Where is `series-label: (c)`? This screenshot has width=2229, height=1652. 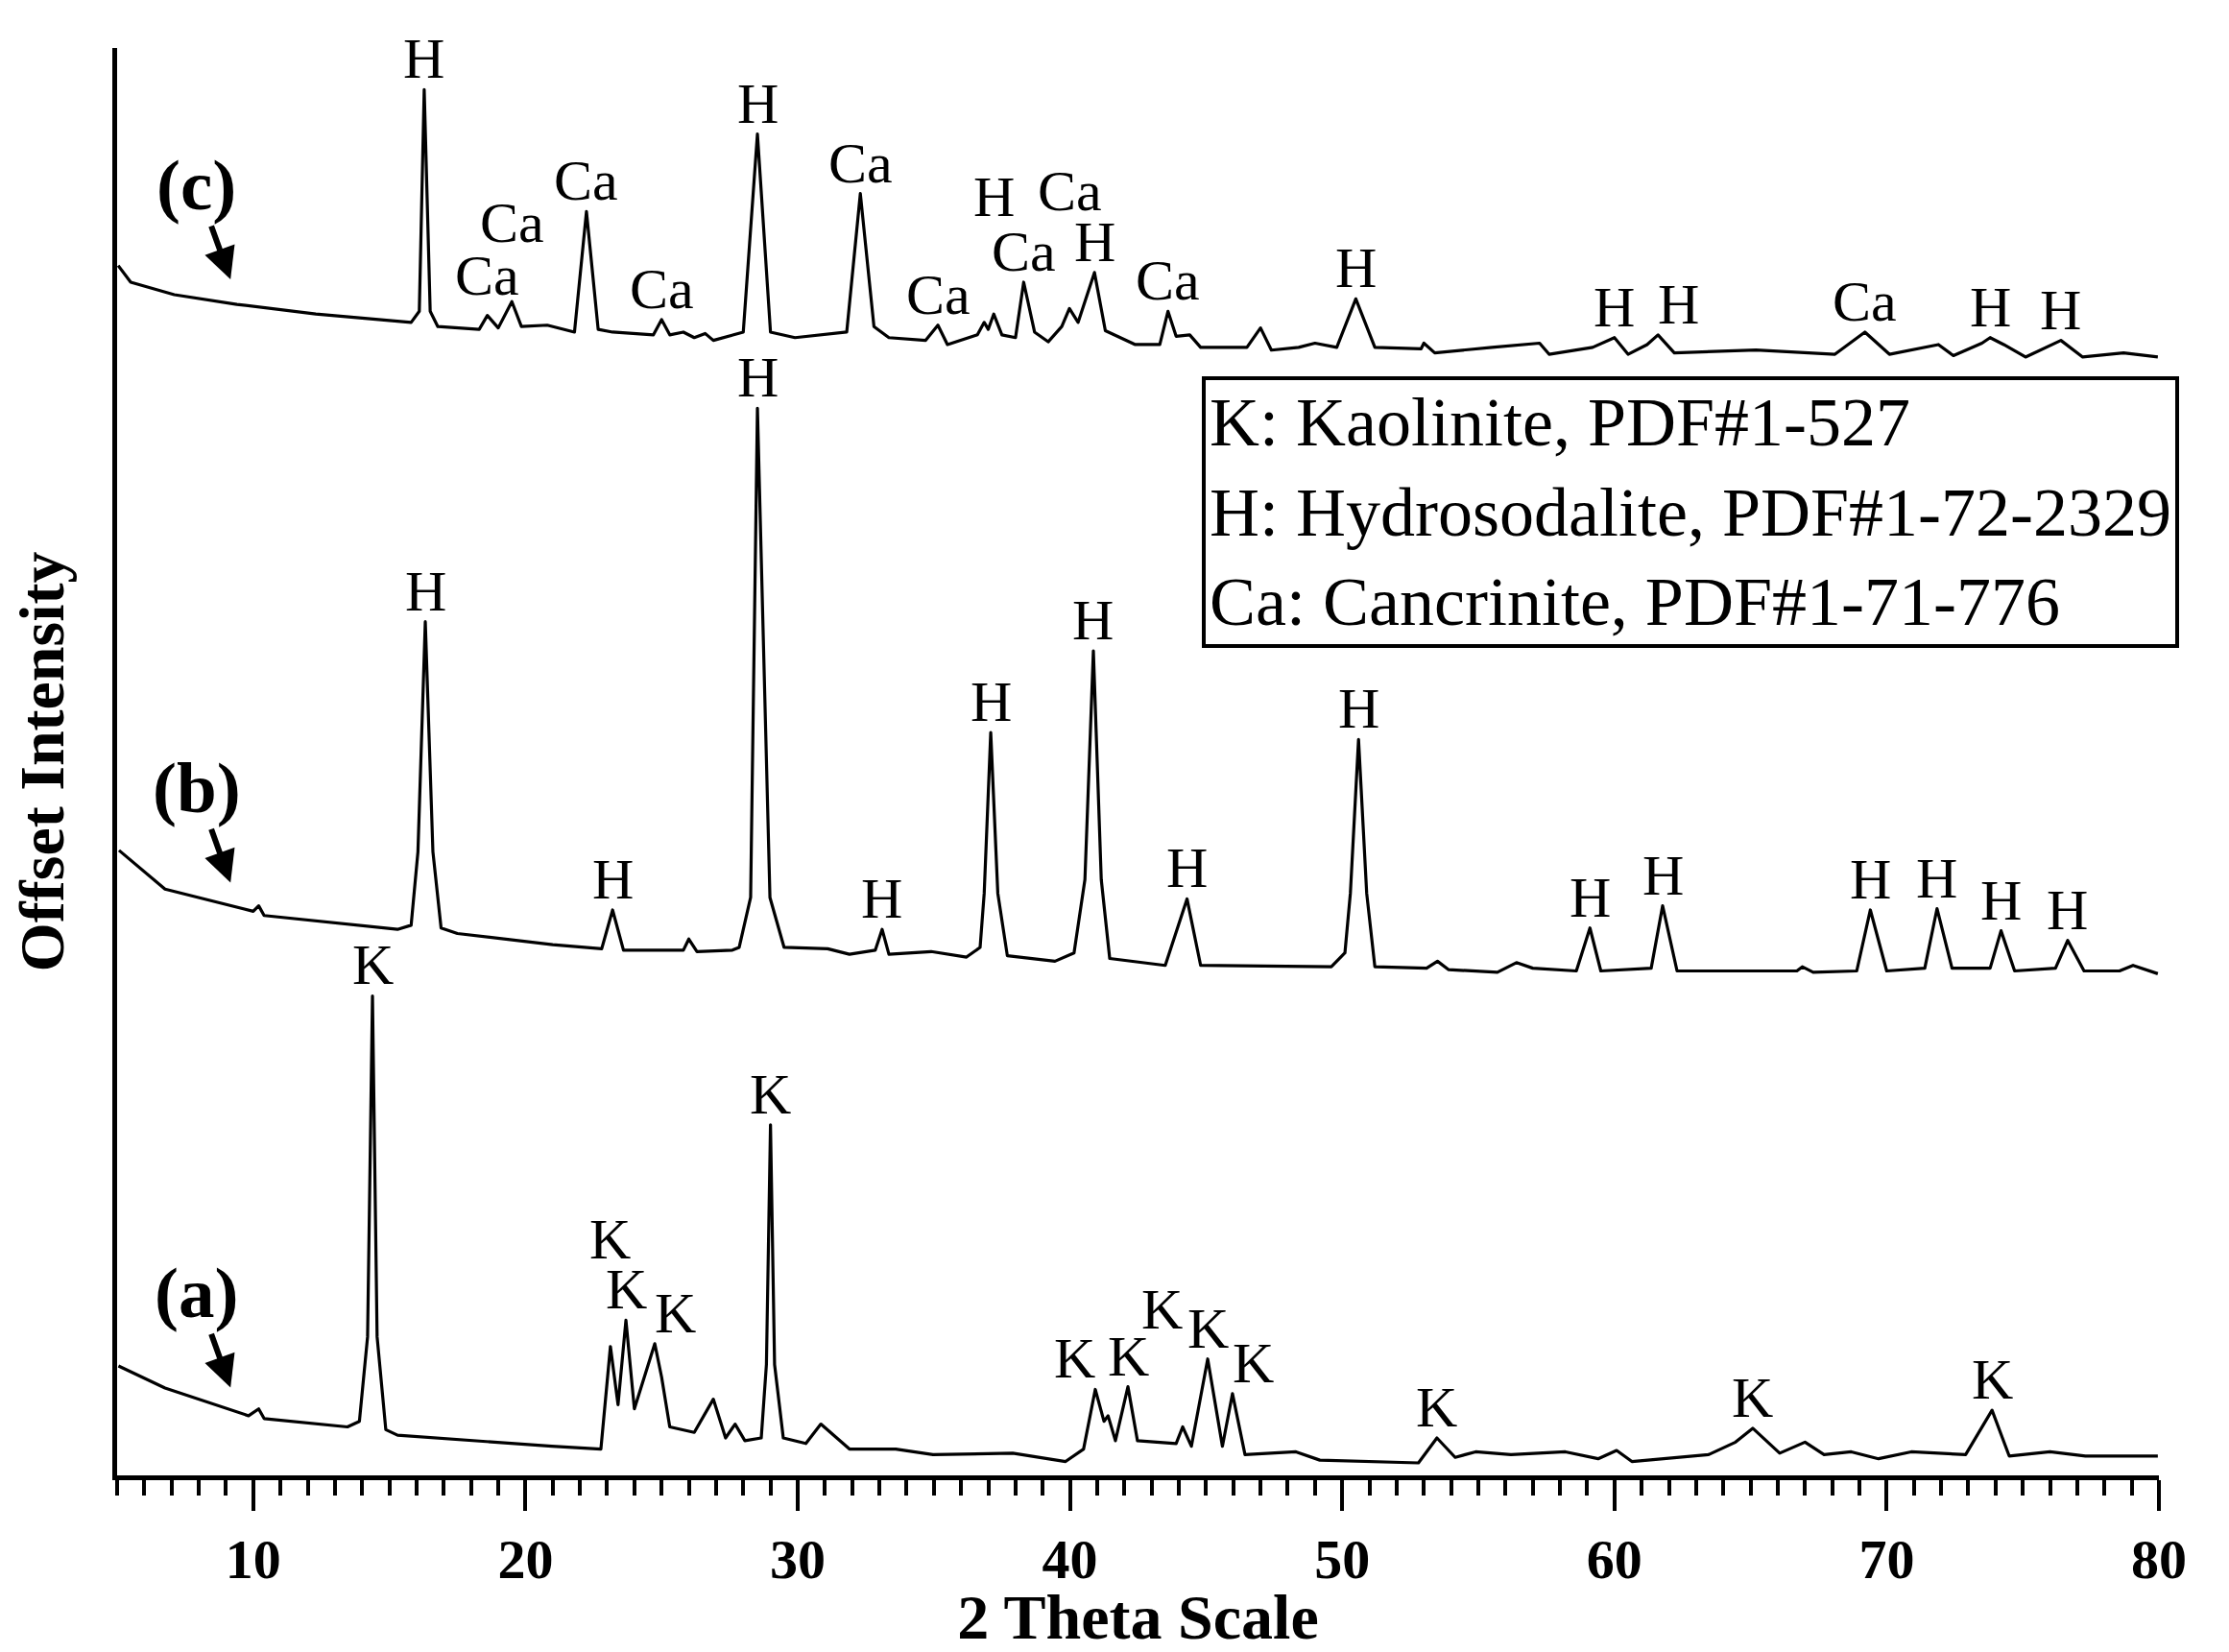 series-label: (c) is located at coordinates (196, 185).